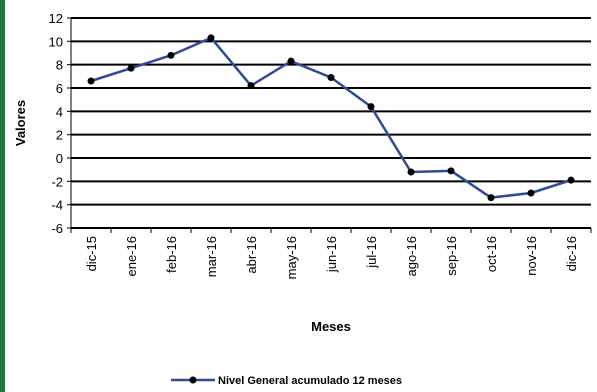 Image resolution: width=597 pixels, height=392 pixels. Describe the element at coordinates (291, 257) in the screenshot. I see `x-tick-label: may-16` at that location.